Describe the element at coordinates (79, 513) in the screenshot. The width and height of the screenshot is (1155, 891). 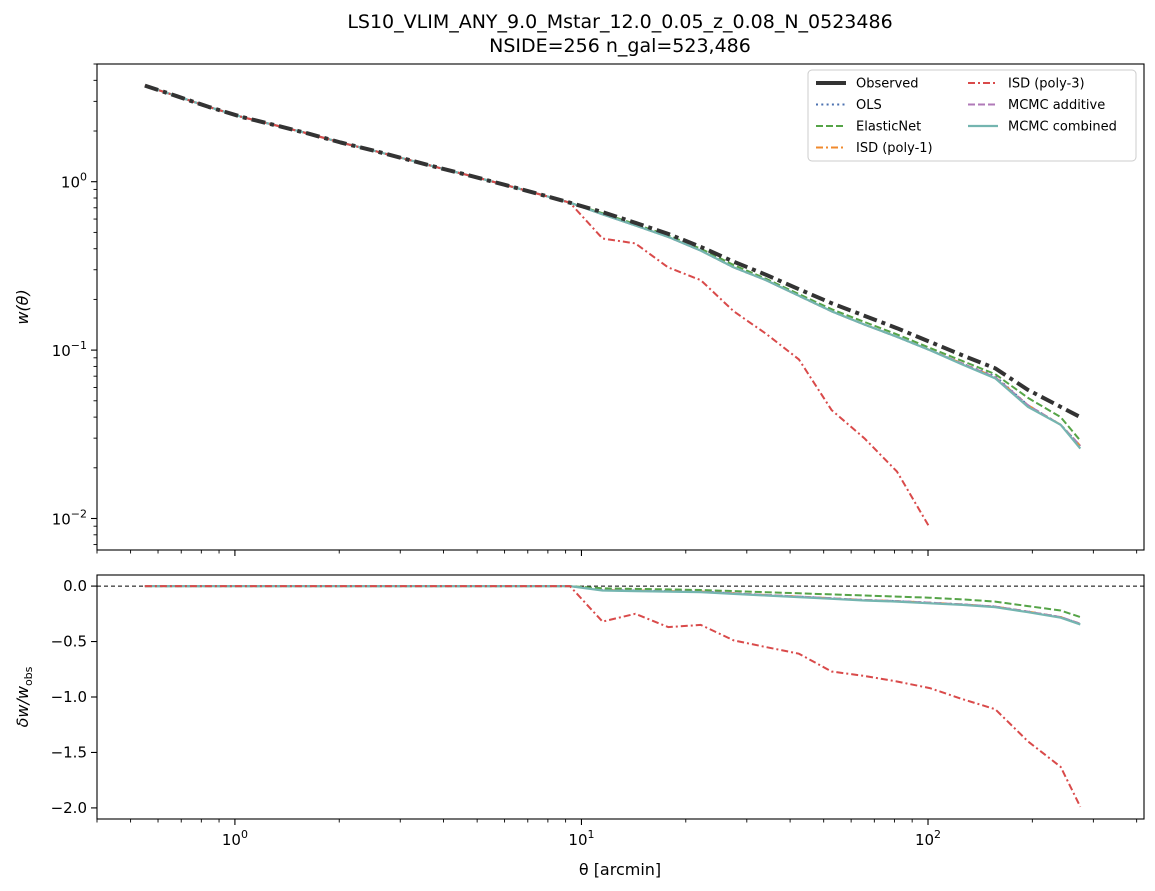
I see `tick-label-exponent: −2` at that location.